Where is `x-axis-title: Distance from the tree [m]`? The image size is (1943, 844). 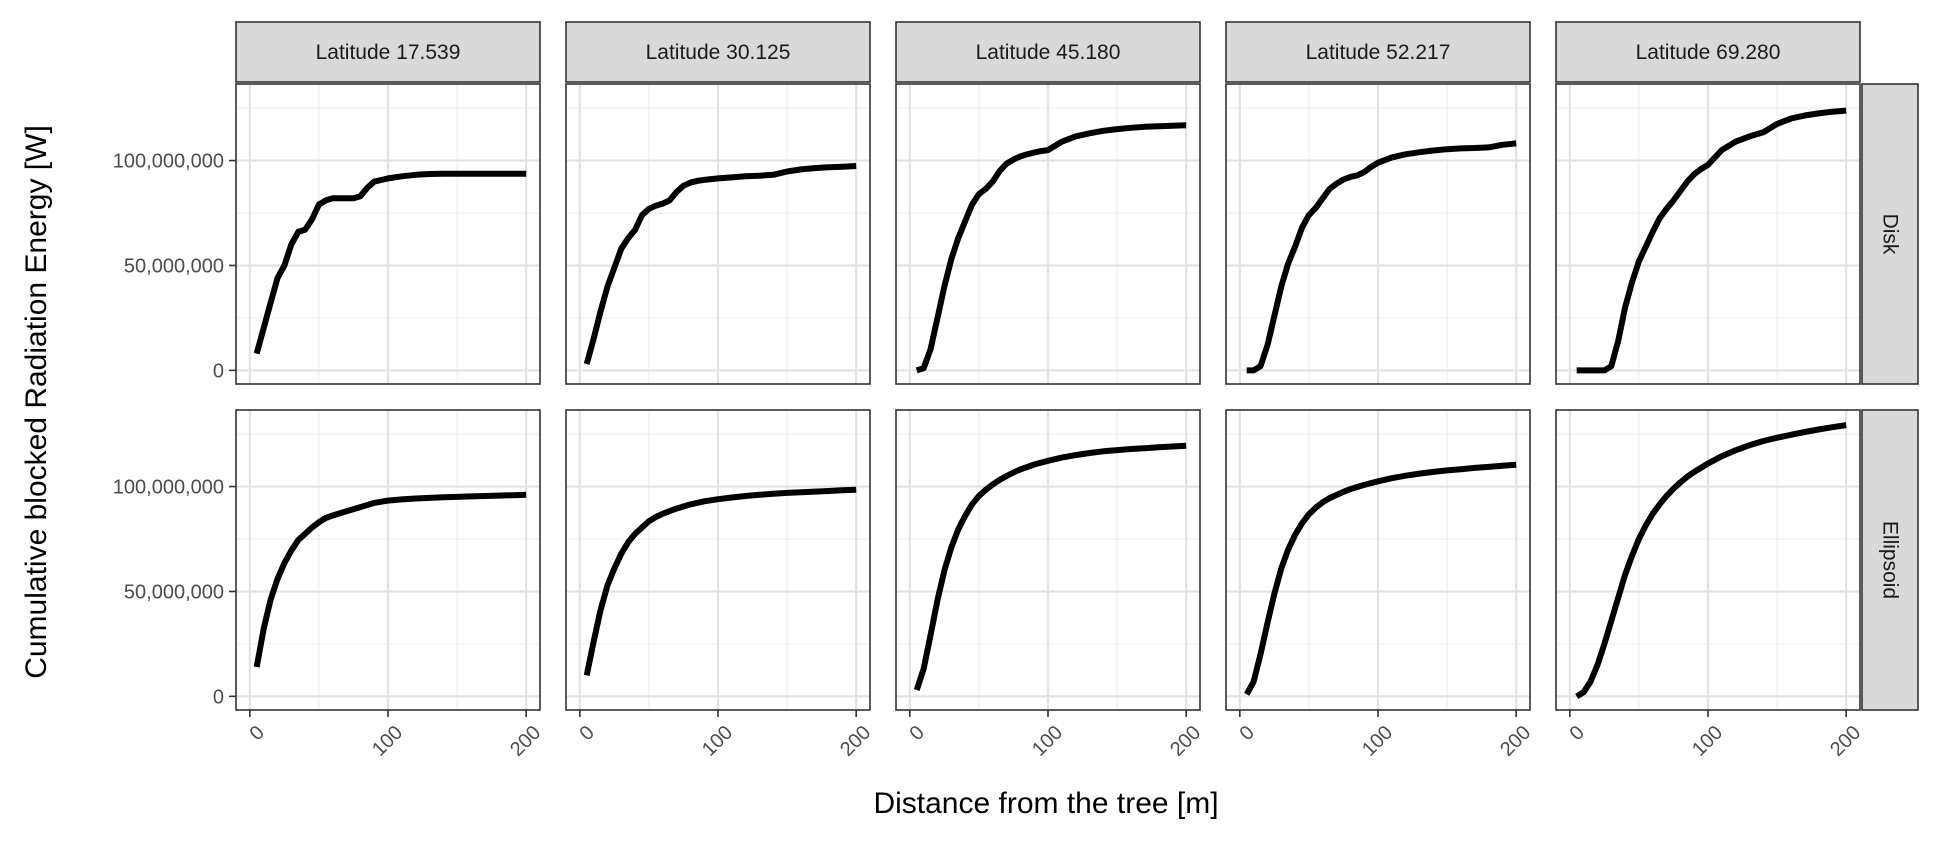 x-axis-title: Distance from the tree [m] is located at coordinates (1045, 803).